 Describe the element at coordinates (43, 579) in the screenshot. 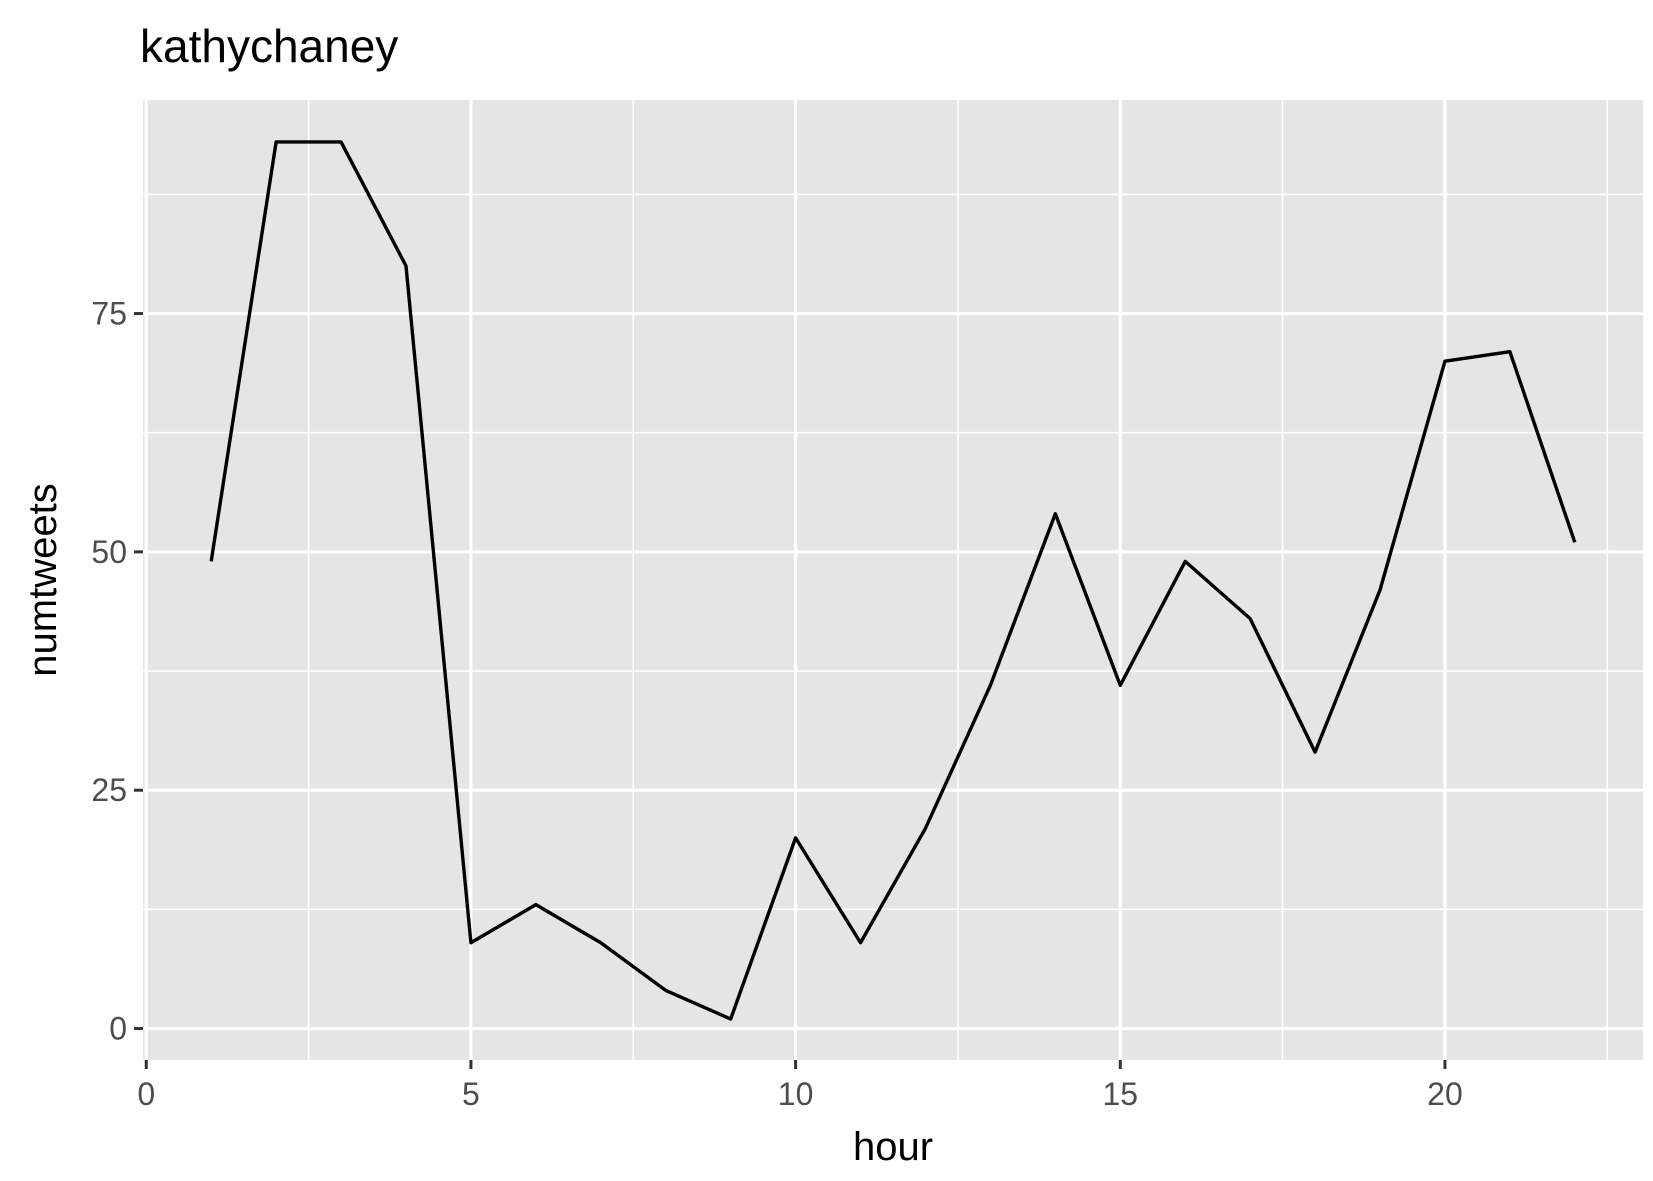

I see `y-axis-title: numtweets` at that location.